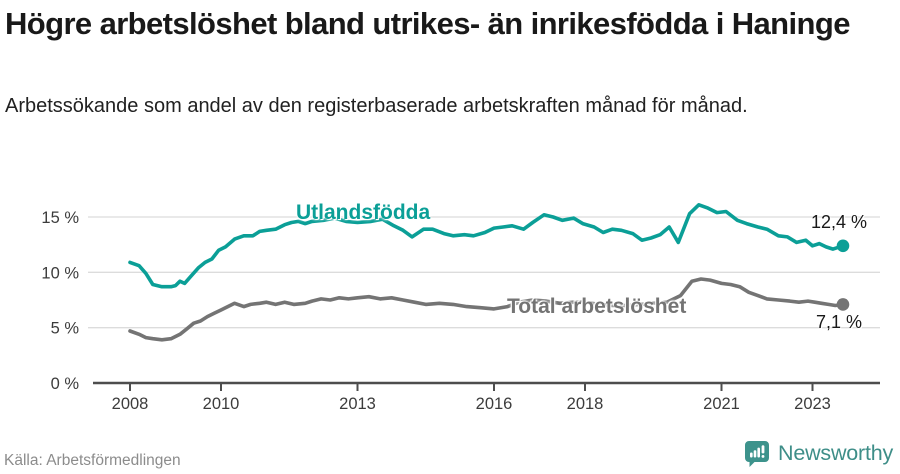 This screenshot has width=900, height=474. I want to click on y-tick-label: 15 %, so click(60, 218).